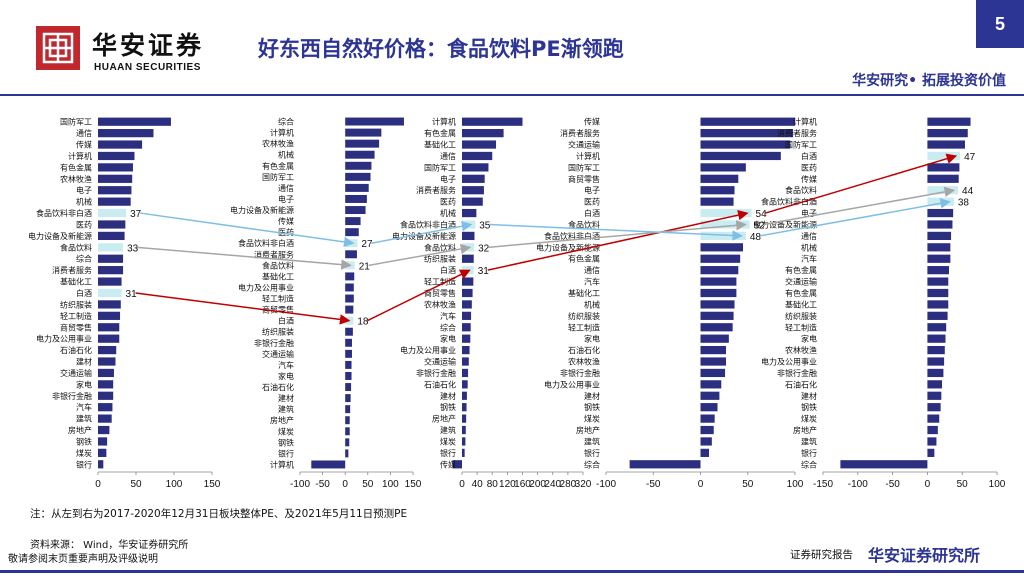  I want to click on highlight-value-label: 44, so click(968, 191).